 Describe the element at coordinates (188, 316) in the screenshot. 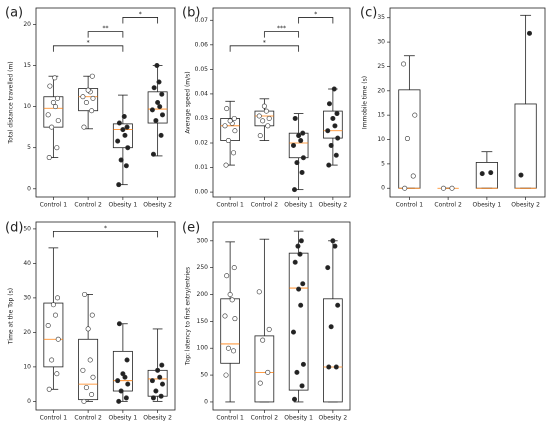

I see `y-axis-label: Top: latency to first entry/entries` at that location.